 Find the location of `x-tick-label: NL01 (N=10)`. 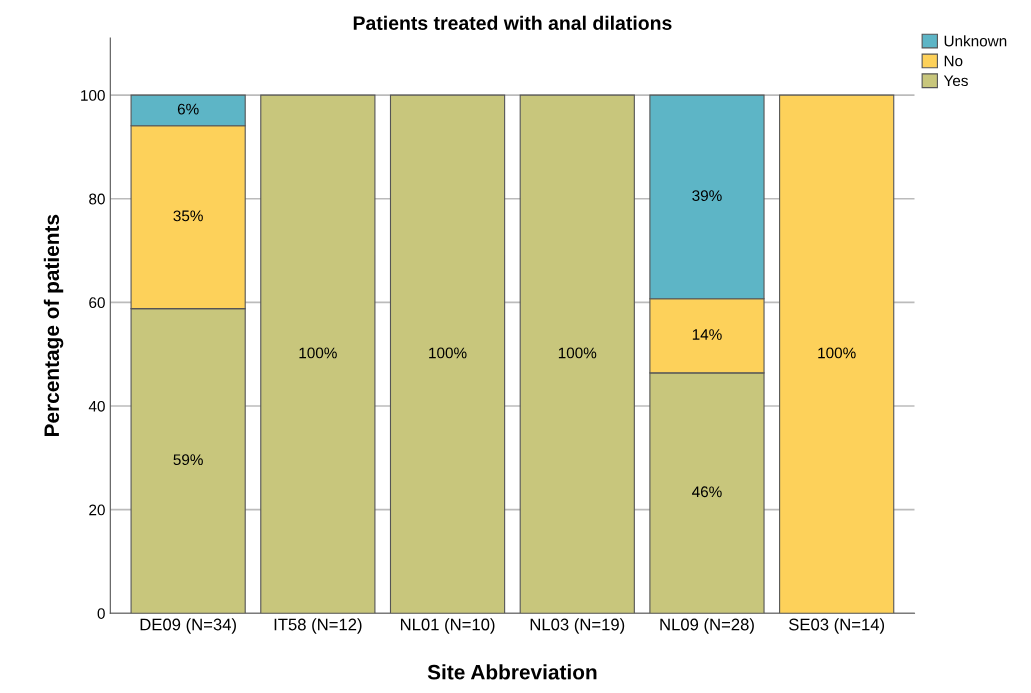

x-tick-label: NL01 (N=10) is located at coordinates (447, 626).